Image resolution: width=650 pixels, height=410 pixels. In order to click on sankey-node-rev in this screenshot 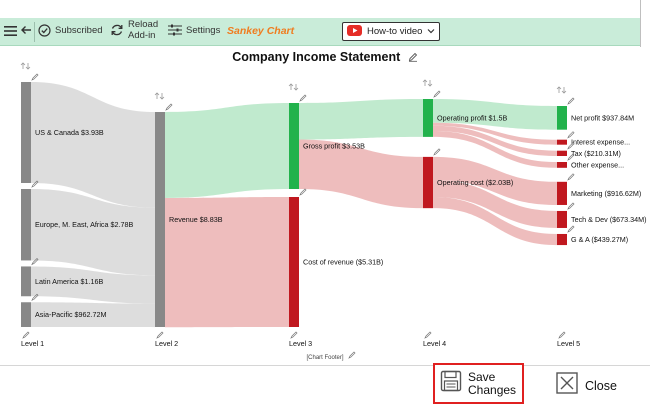, I will do `click(160, 219)`.